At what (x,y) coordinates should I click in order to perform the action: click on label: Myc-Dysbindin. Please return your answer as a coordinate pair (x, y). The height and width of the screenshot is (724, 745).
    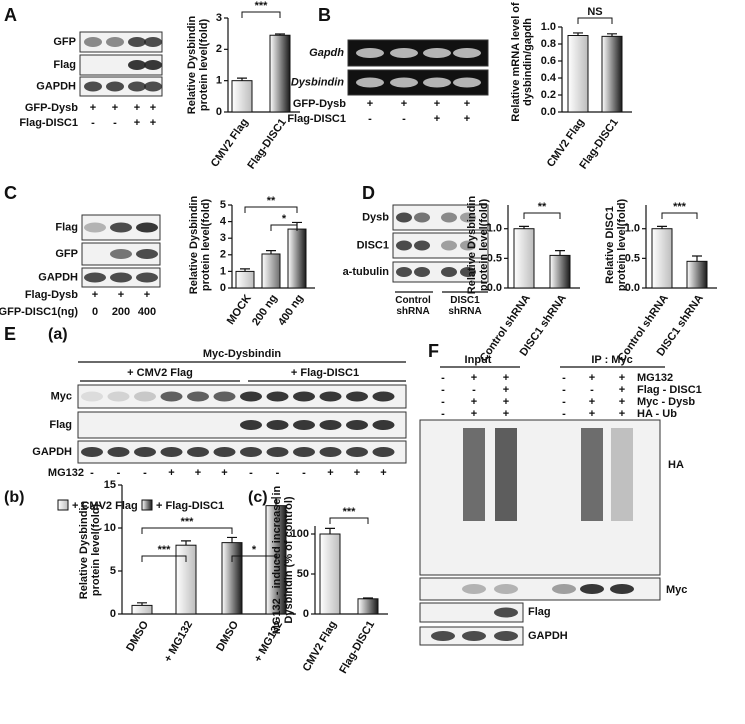
    Looking at the image, I should click on (242, 354).